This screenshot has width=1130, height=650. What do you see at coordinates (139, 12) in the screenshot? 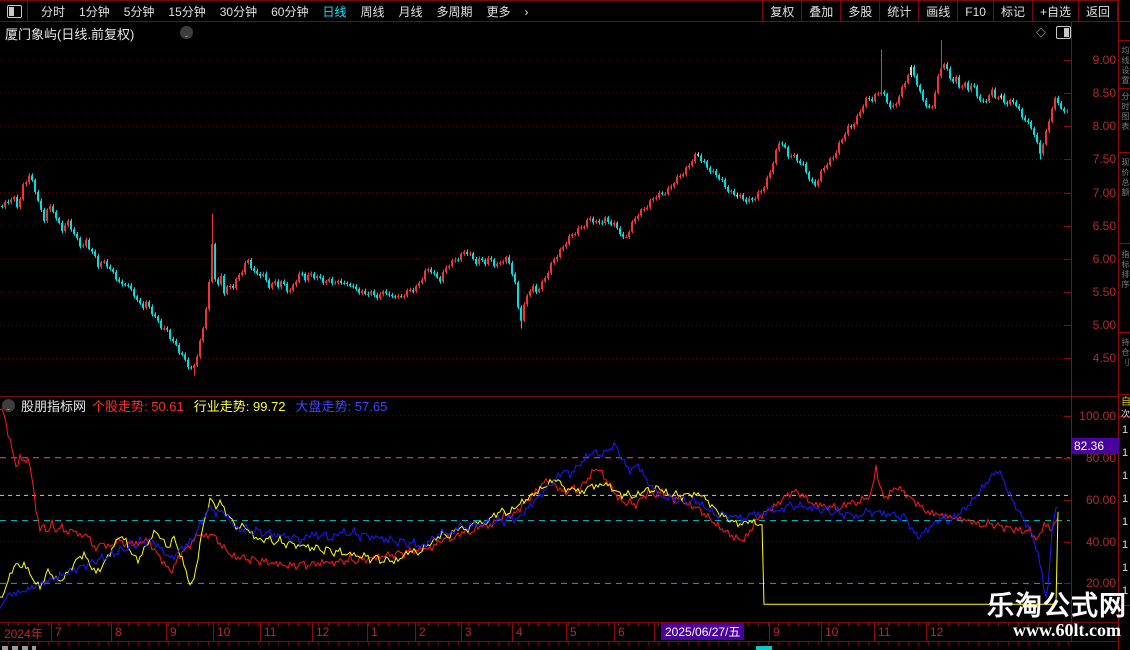
I see `menu-item-5分钟: 5分钟` at bounding box center [139, 12].